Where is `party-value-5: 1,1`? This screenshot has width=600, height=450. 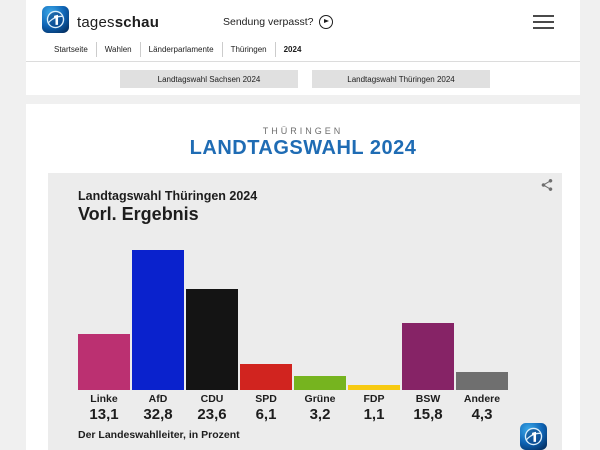 party-value-5: 1,1 is located at coordinates (374, 414).